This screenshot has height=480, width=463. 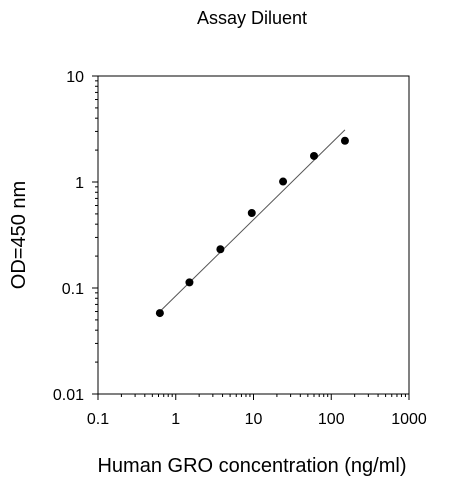 I want to click on y-axis-label: OD=450 nm, so click(x=19, y=235).